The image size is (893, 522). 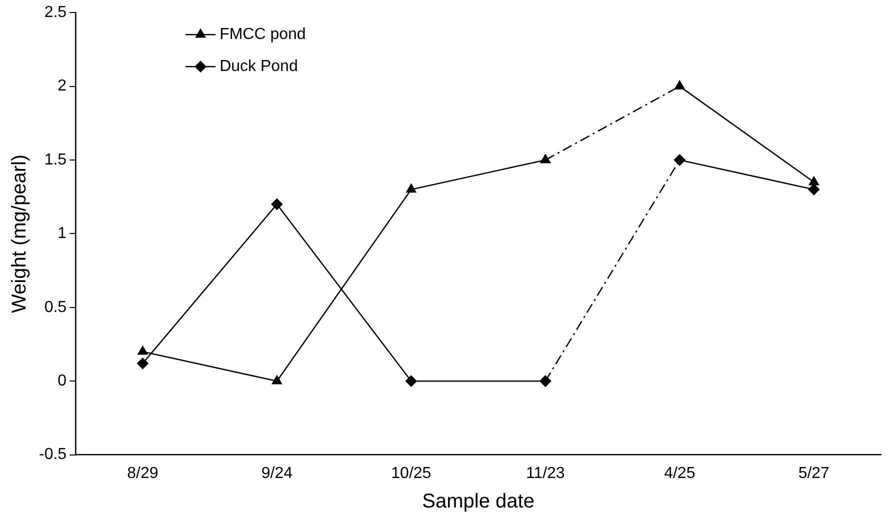 I want to click on y-tick-label: -0.5, so click(x=52, y=455).